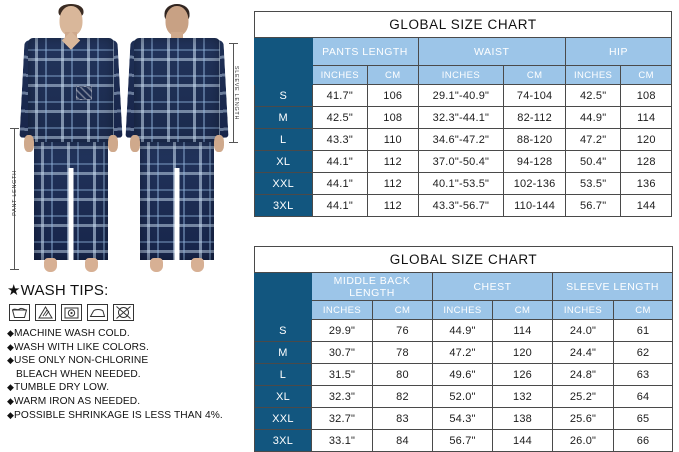 The width and height of the screenshot is (679, 452). I want to click on wash-tip-item: ◆MACHINE WASH COLD., so click(128, 334).